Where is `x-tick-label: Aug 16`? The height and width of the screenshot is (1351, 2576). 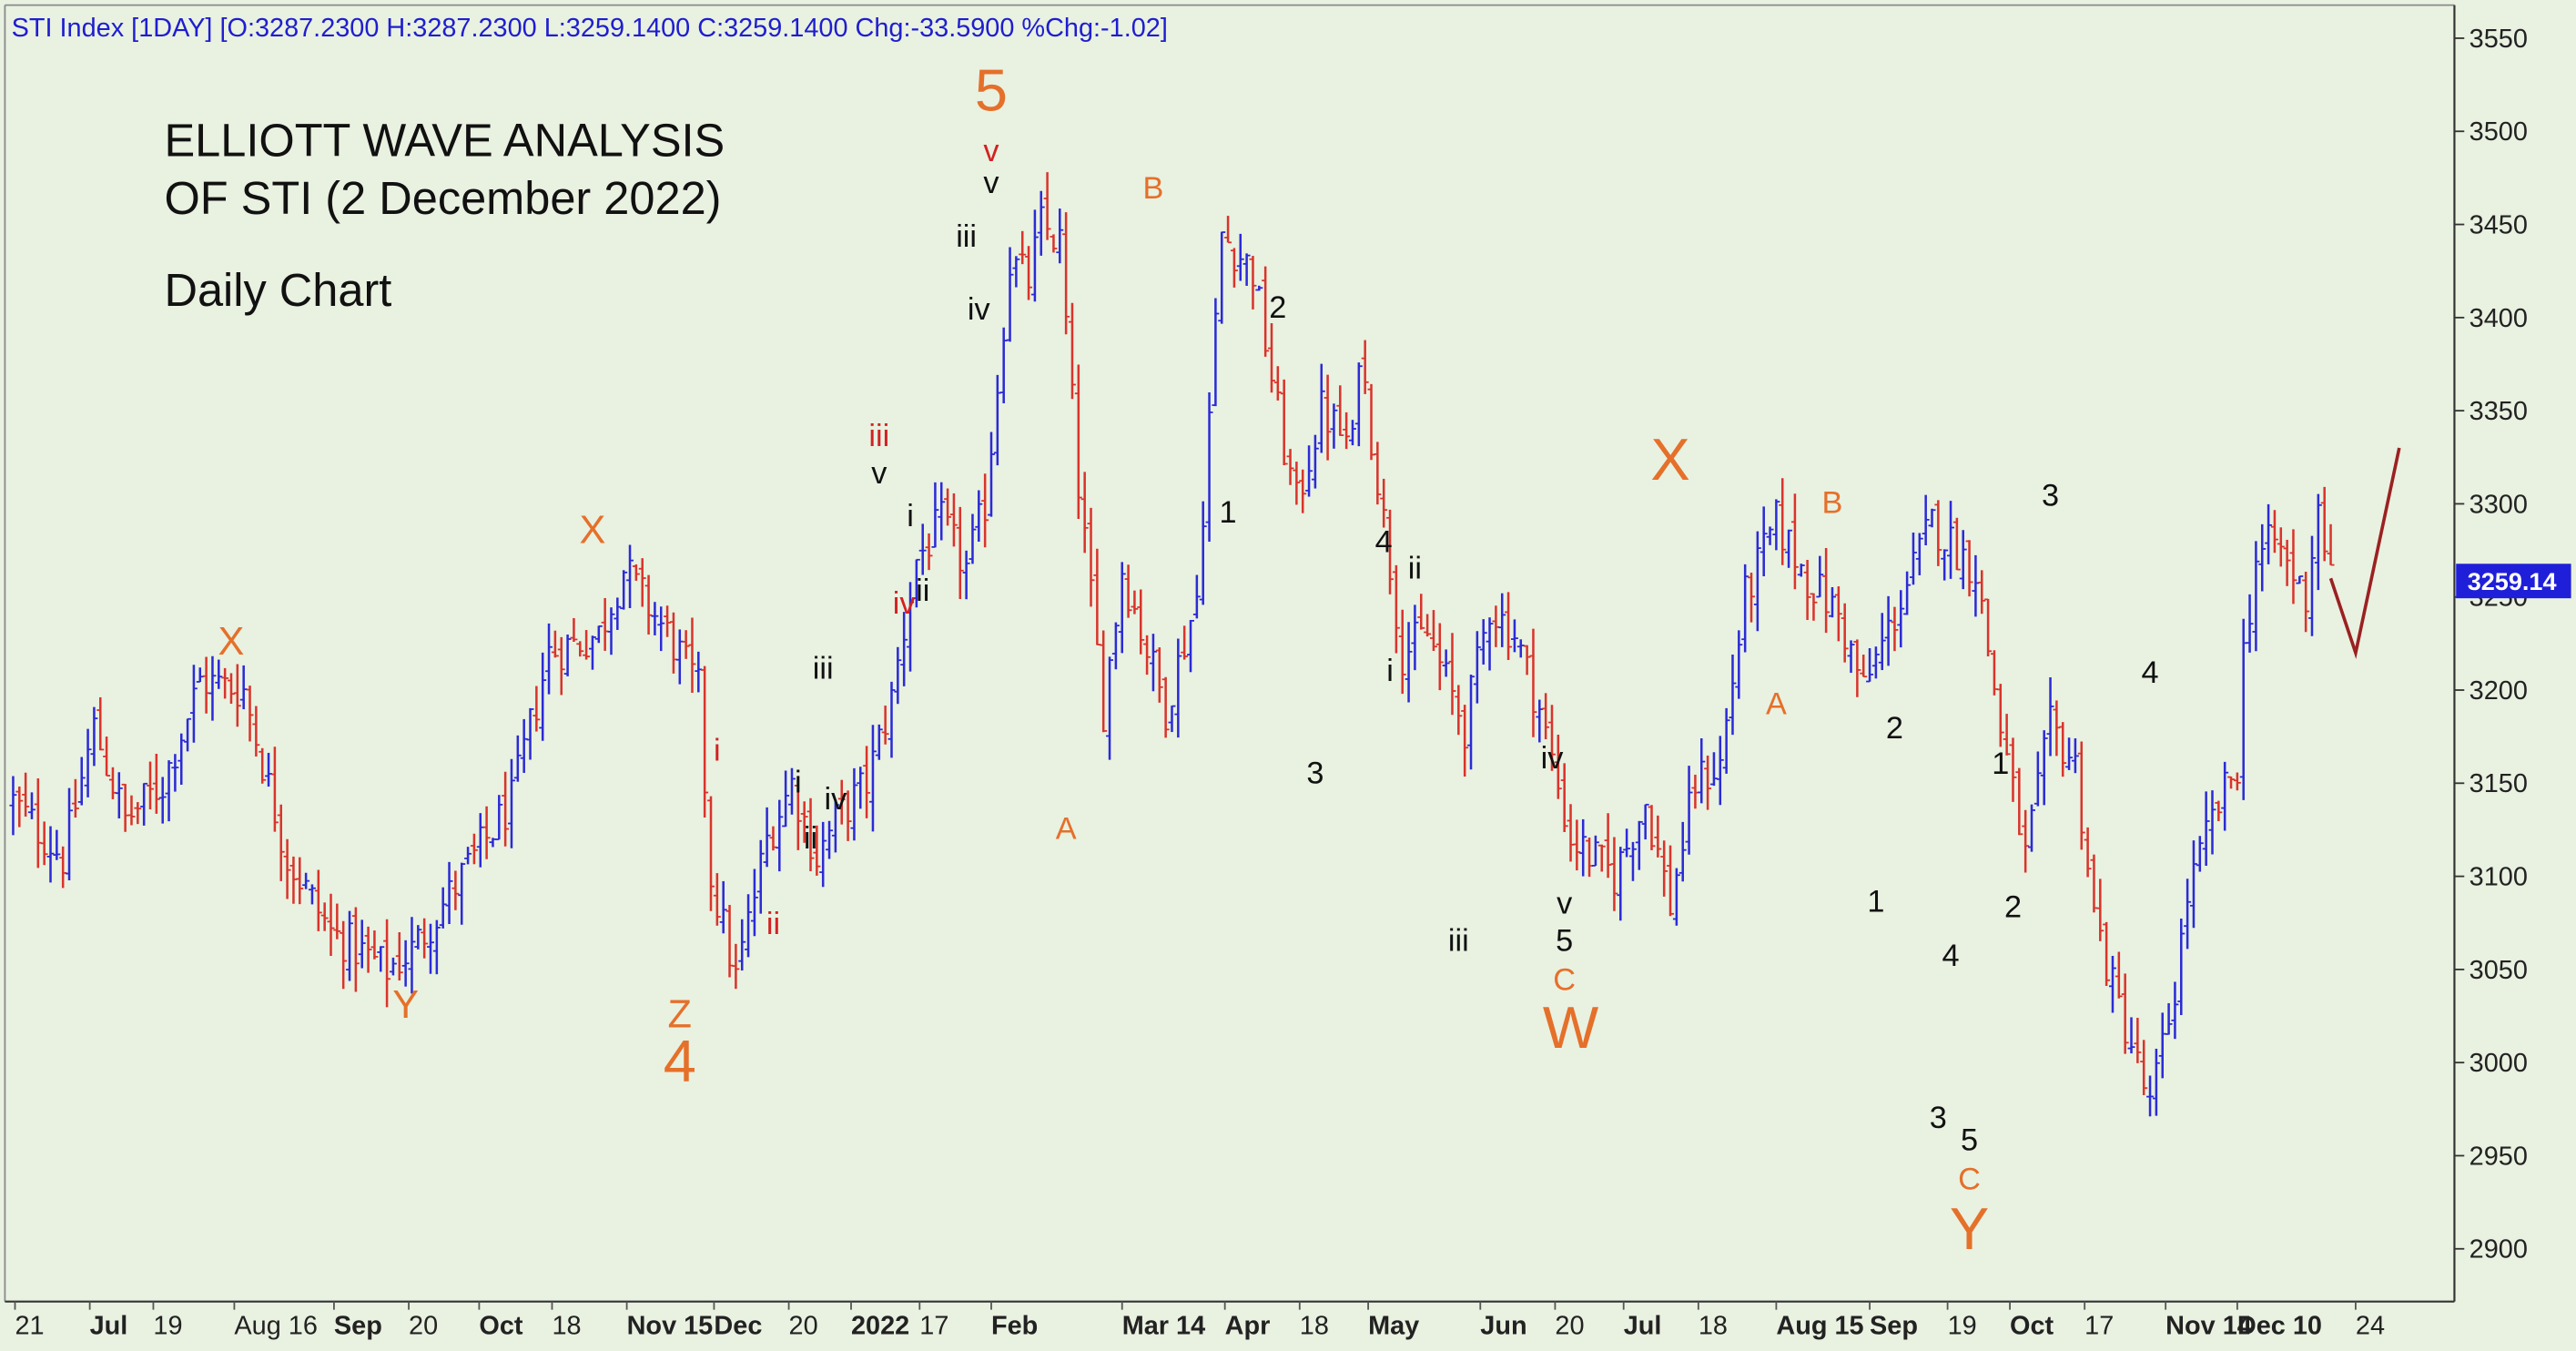
x-tick-label: Aug 16 is located at coordinates (275, 1326).